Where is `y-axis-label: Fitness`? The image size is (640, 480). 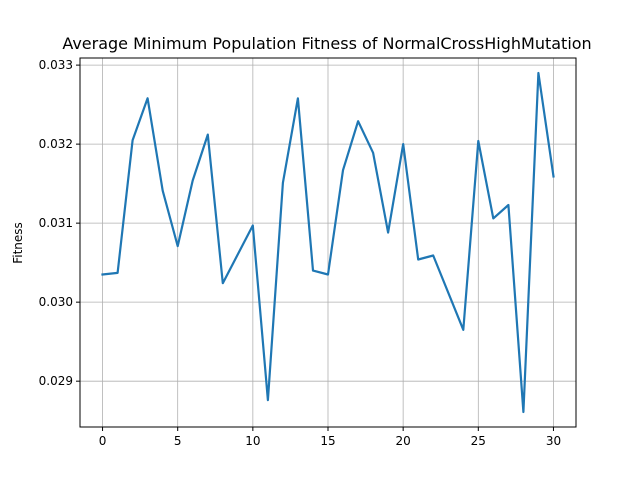 y-axis-label: Fitness is located at coordinates (18, 243).